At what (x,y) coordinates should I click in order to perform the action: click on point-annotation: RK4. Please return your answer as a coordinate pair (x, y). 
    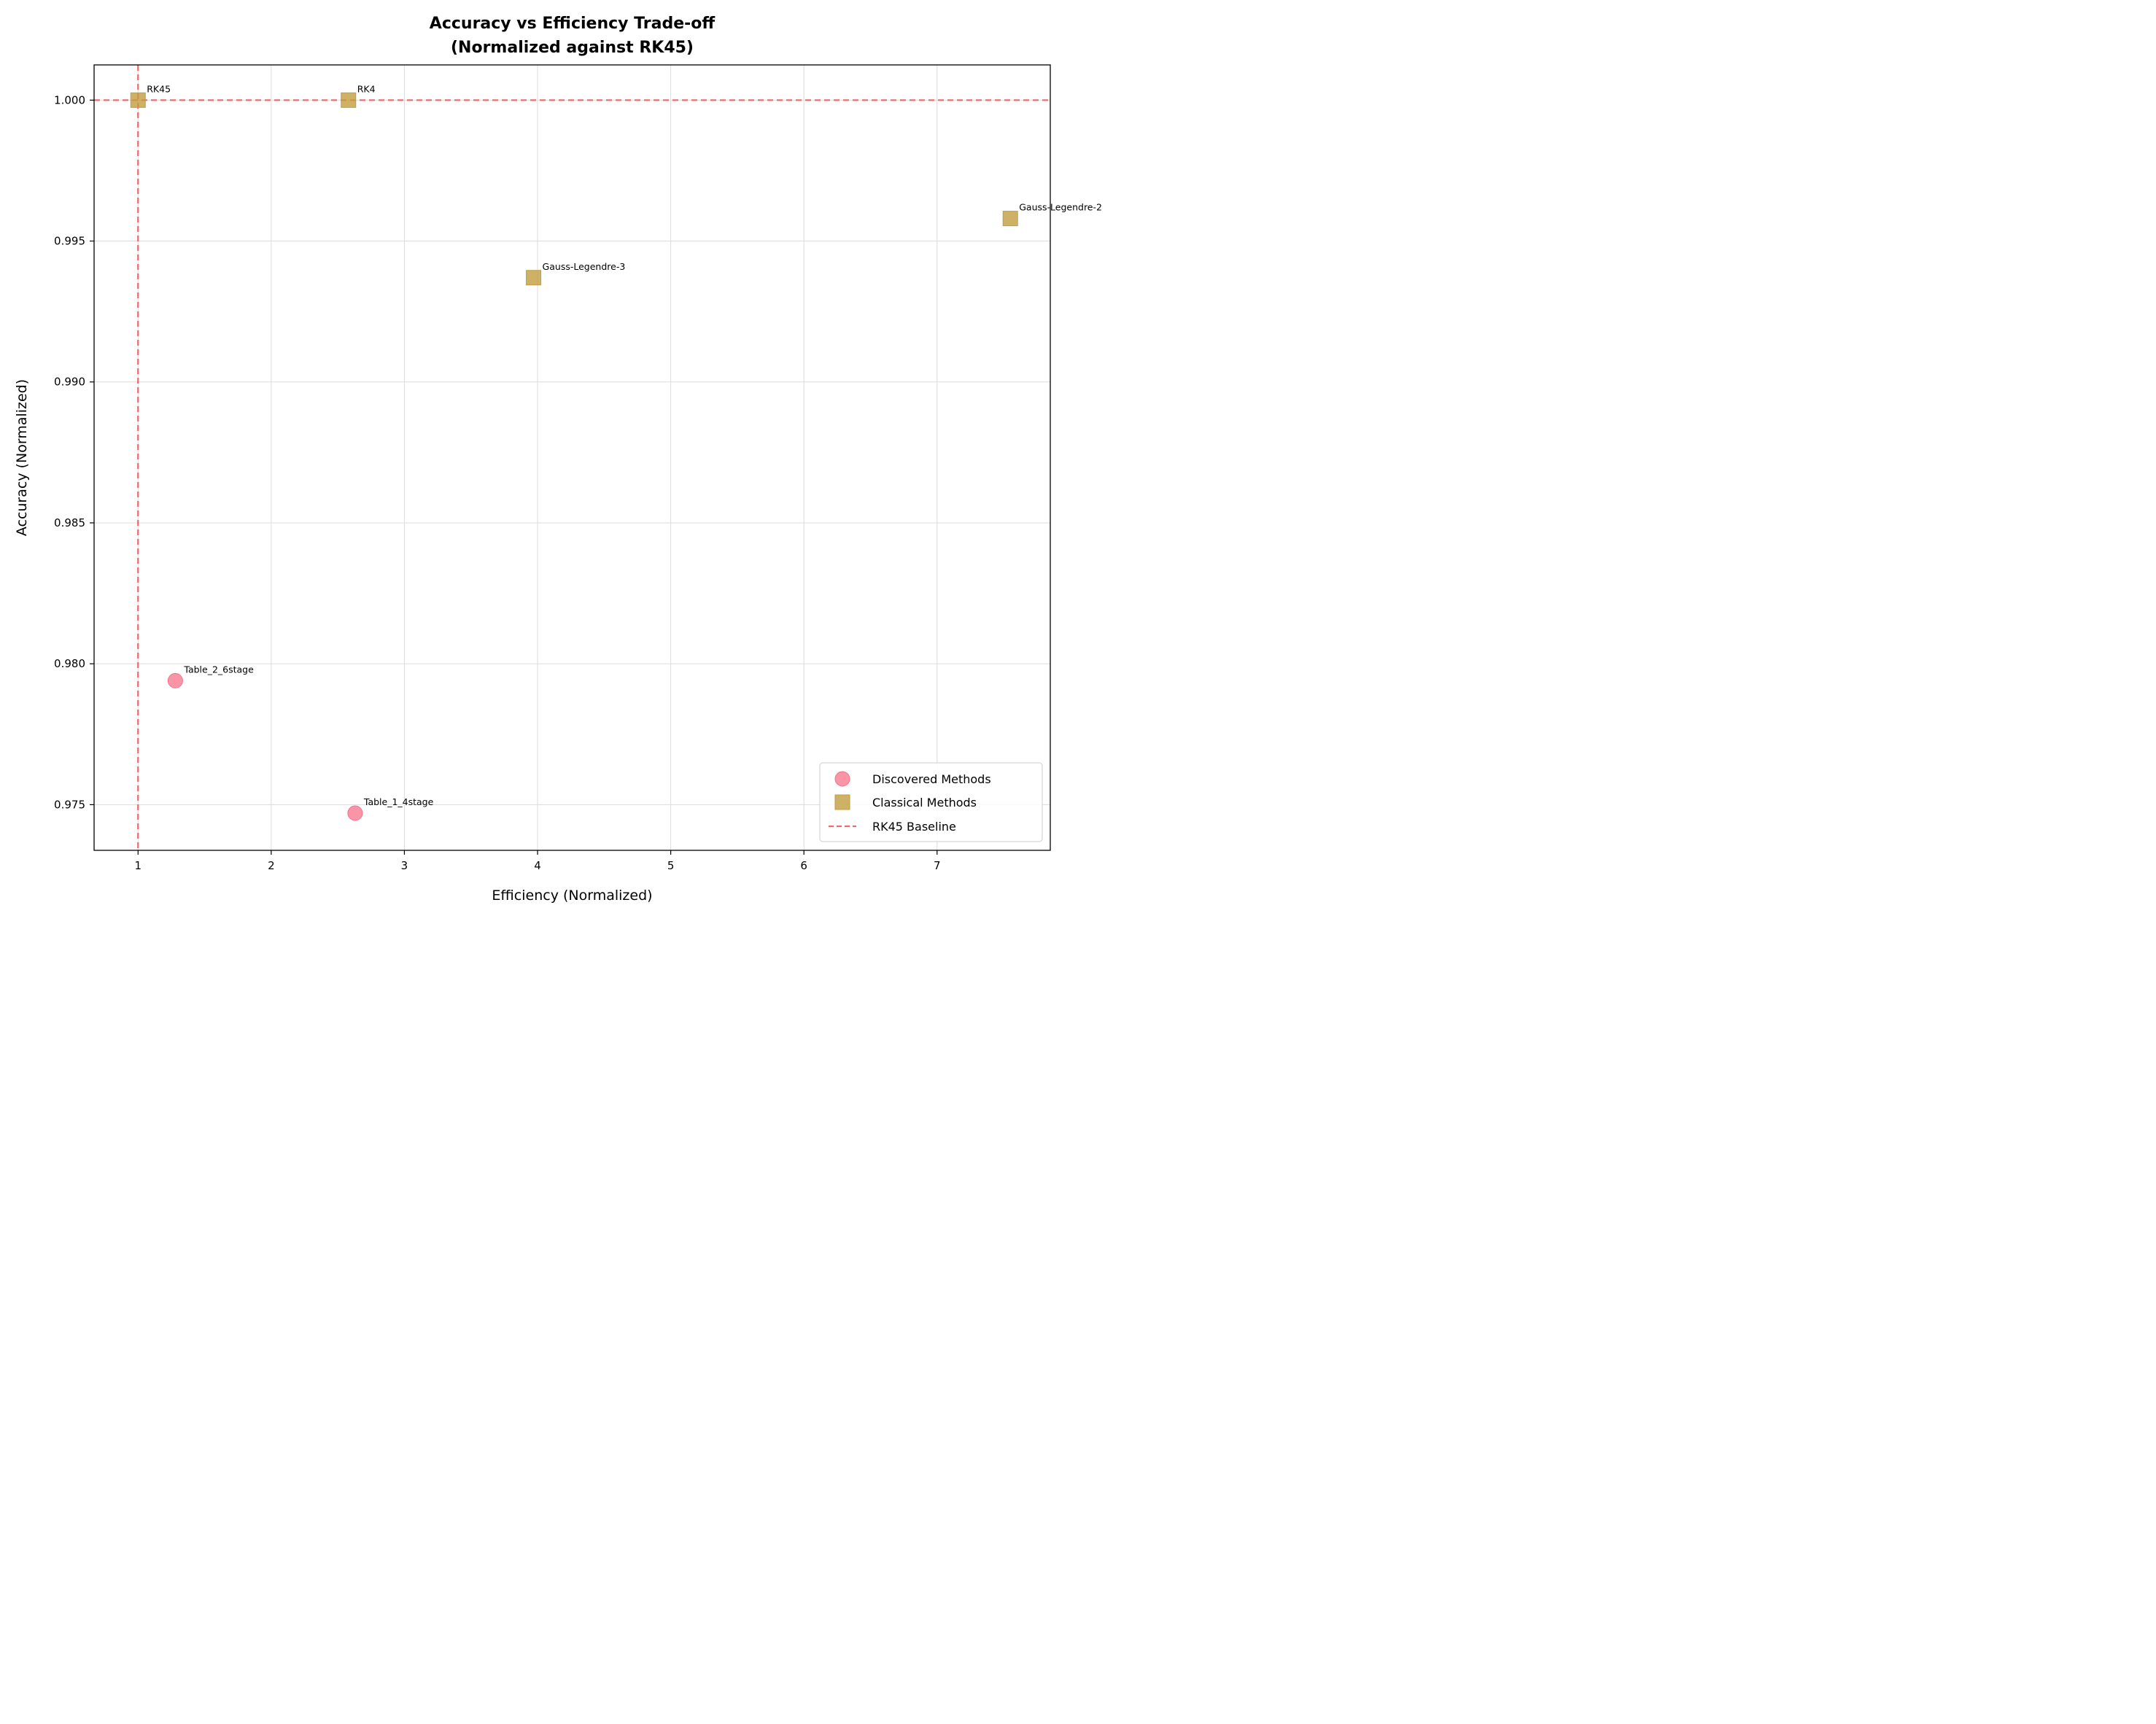
    Looking at the image, I should click on (366, 88).